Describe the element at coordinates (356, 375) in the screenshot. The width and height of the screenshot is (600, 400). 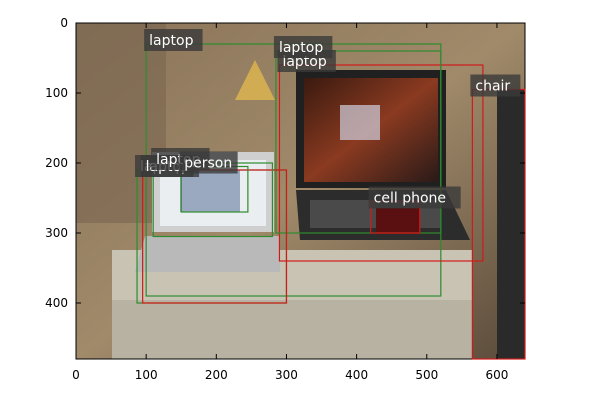
I see `x-tick-label: 400` at that location.